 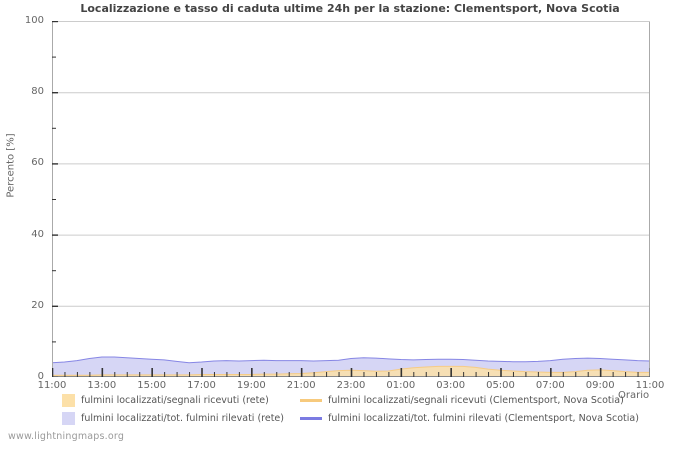 I want to click on y-tick-label-100: 100, so click(x=34, y=20).